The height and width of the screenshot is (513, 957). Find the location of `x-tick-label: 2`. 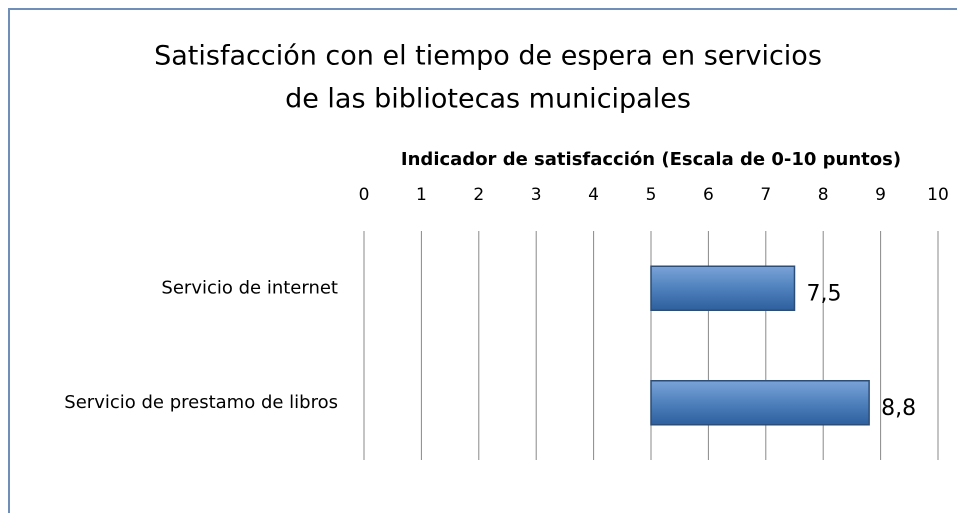

x-tick-label: 2 is located at coordinates (478, 195).